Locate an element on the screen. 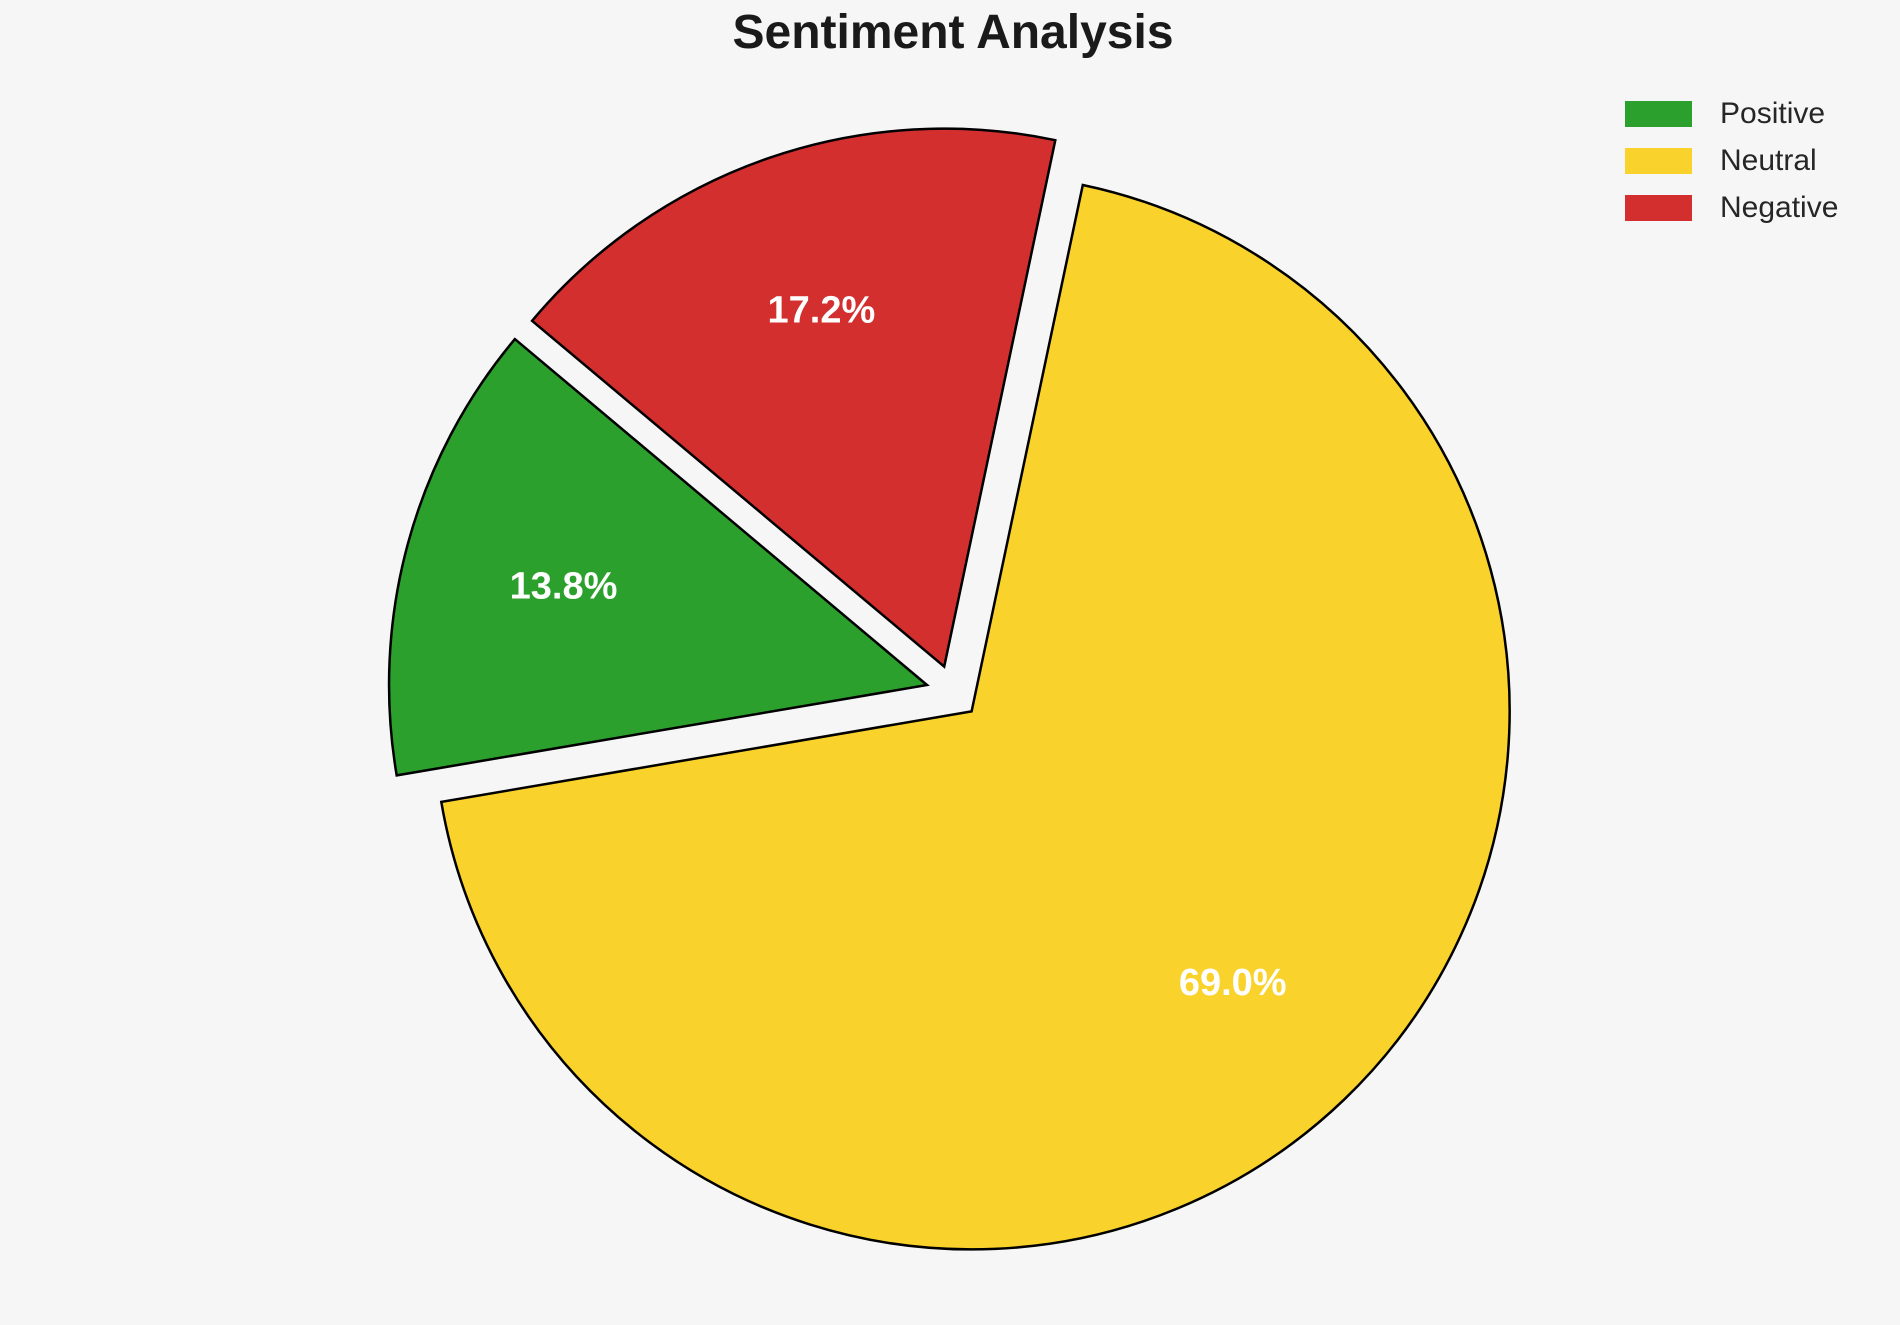  legend-item-neutral: Neutral is located at coordinates (1731, 160).